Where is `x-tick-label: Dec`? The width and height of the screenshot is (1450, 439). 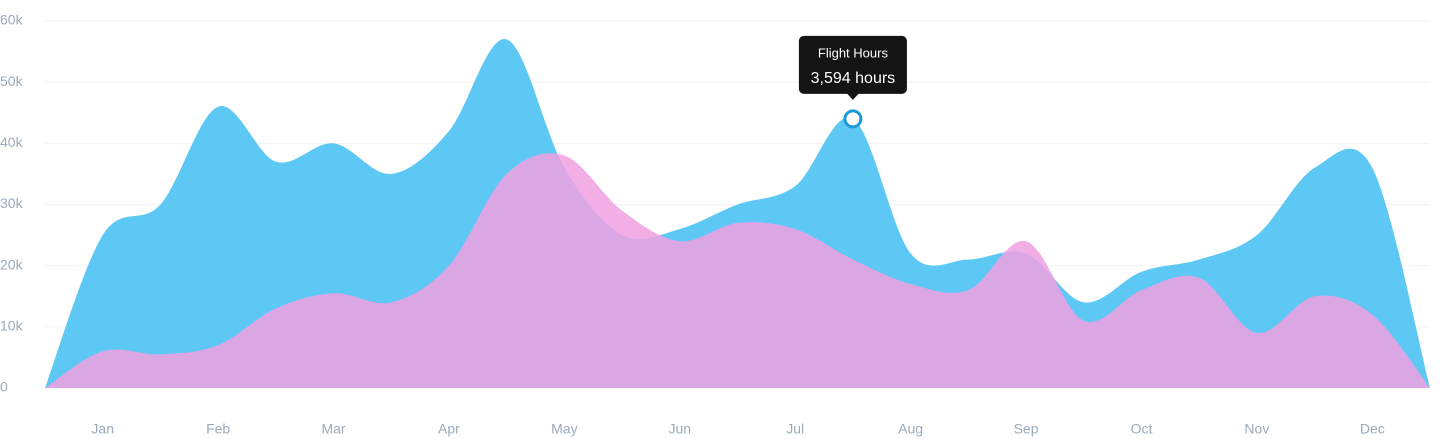
x-tick-label: Dec is located at coordinates (1372, 429).